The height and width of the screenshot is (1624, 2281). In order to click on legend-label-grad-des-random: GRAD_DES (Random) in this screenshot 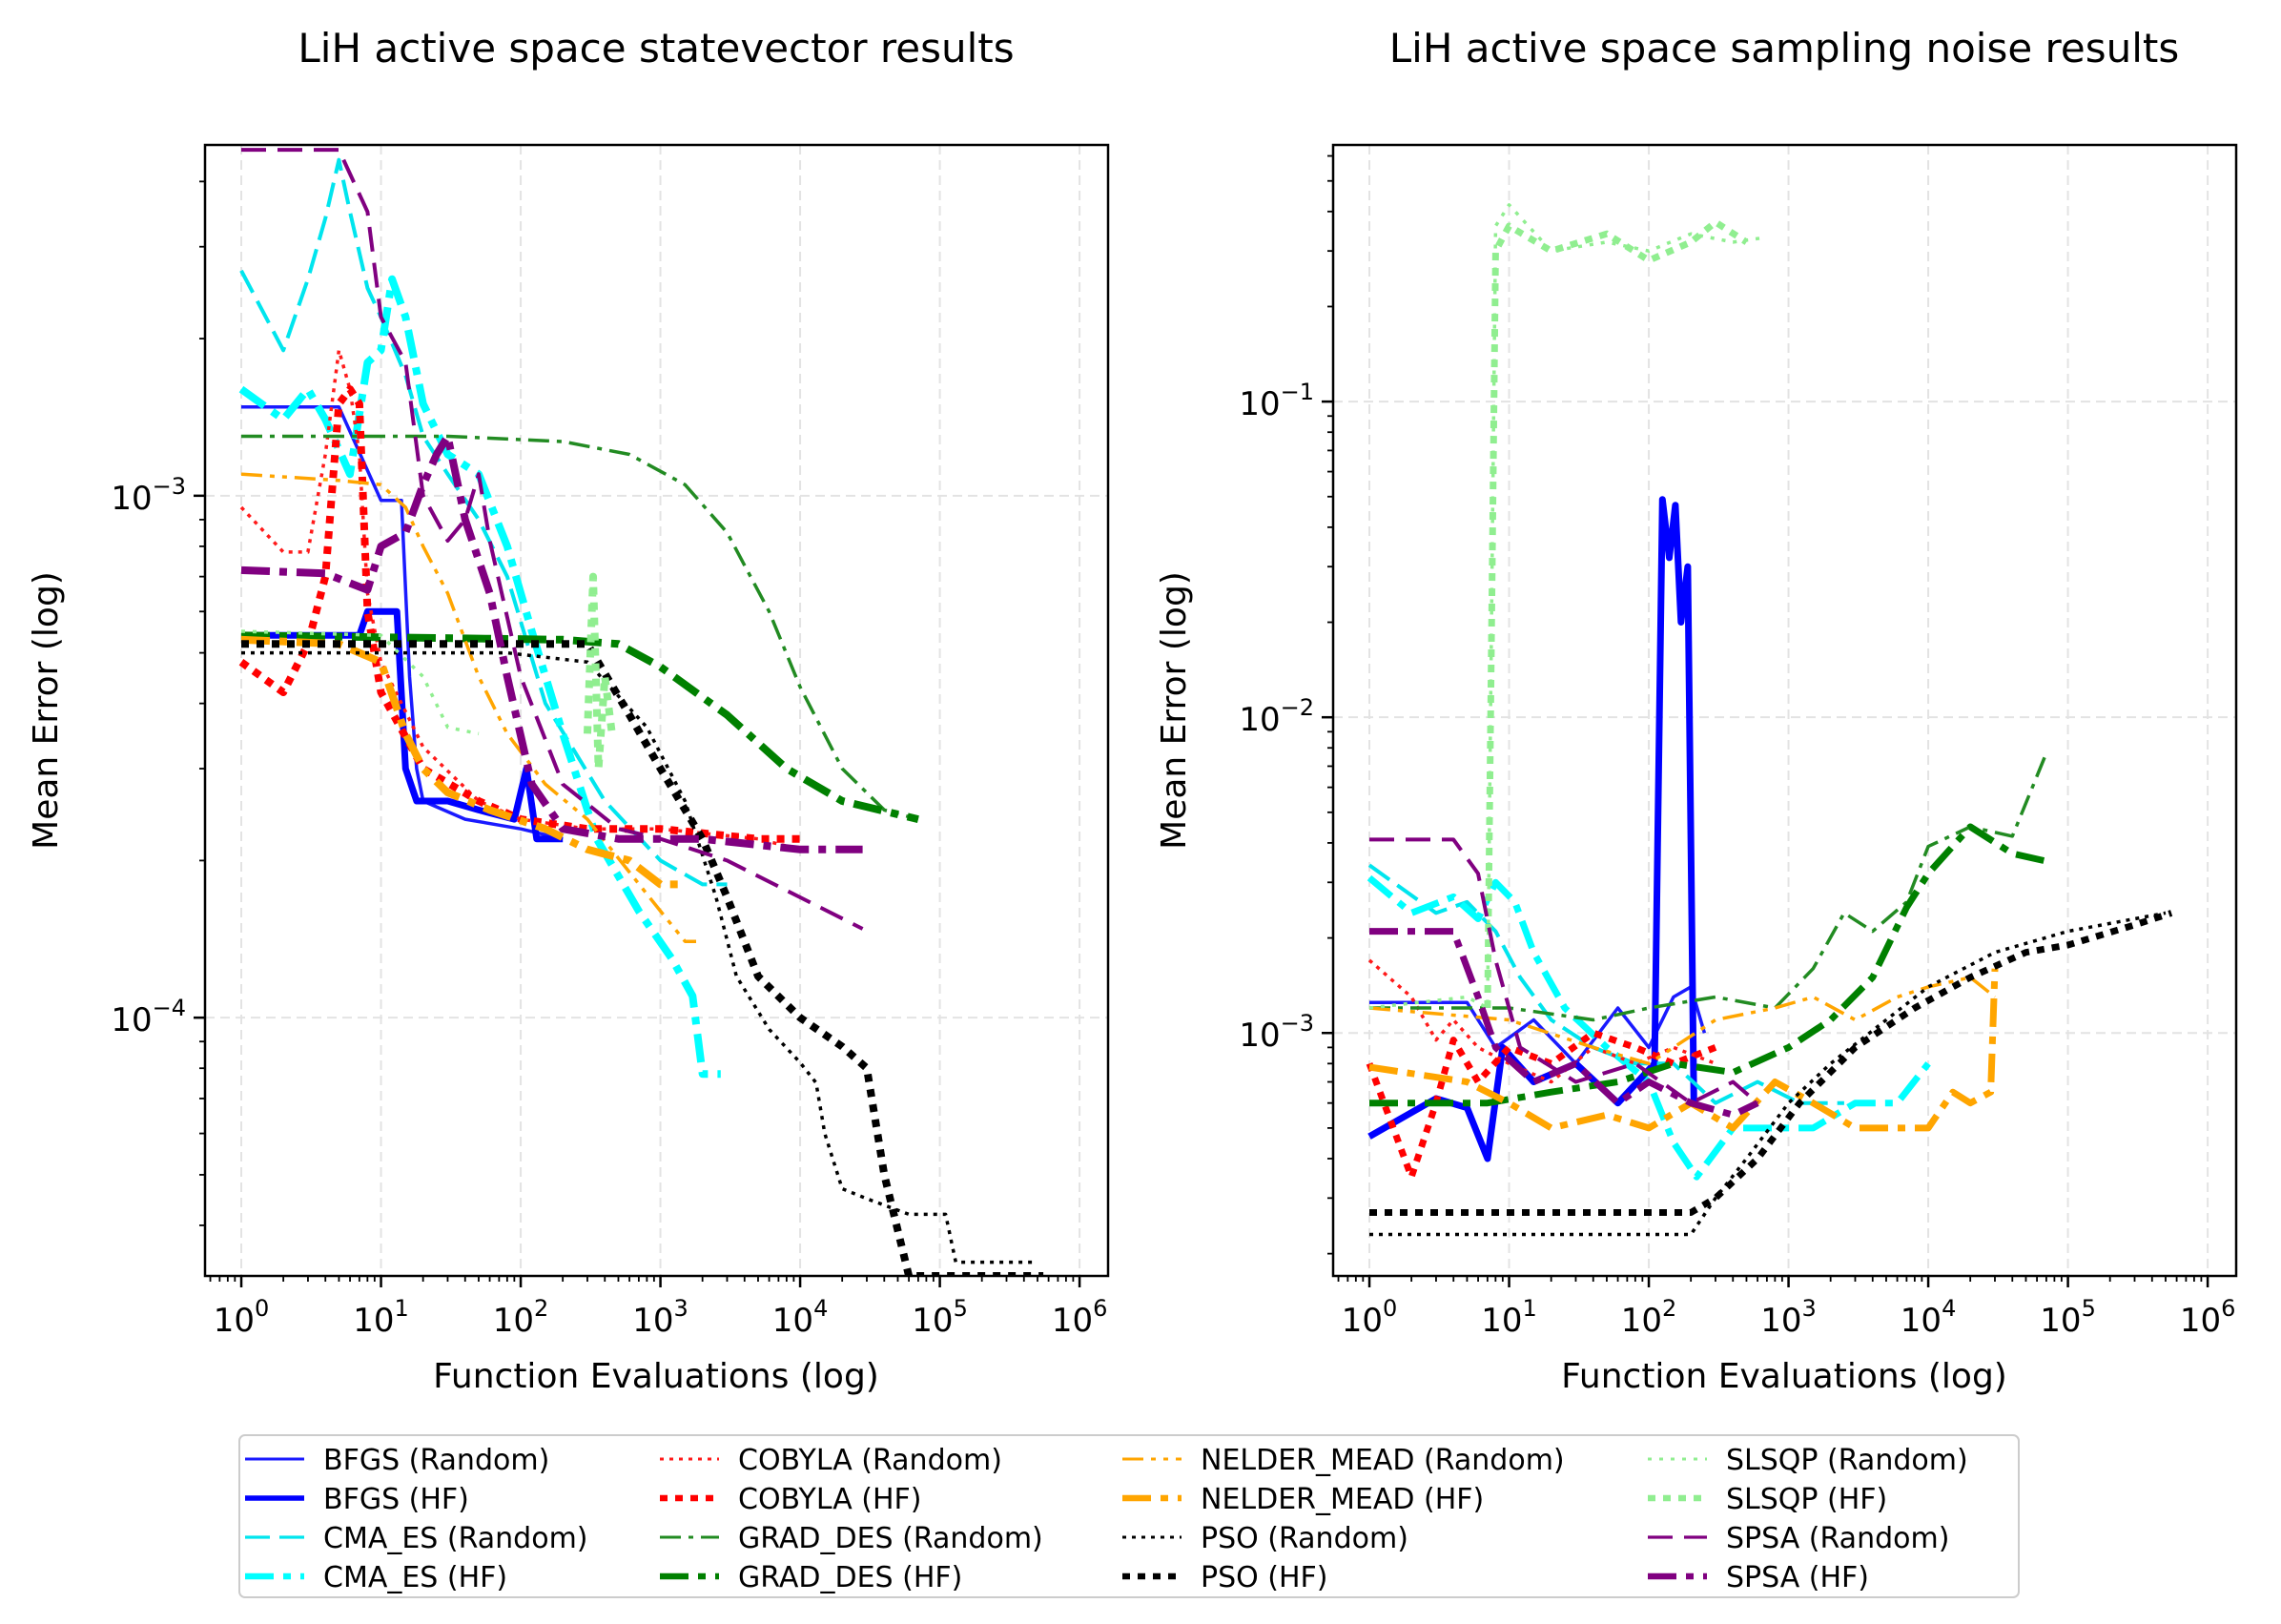, I will do `click(890, 1538)`.